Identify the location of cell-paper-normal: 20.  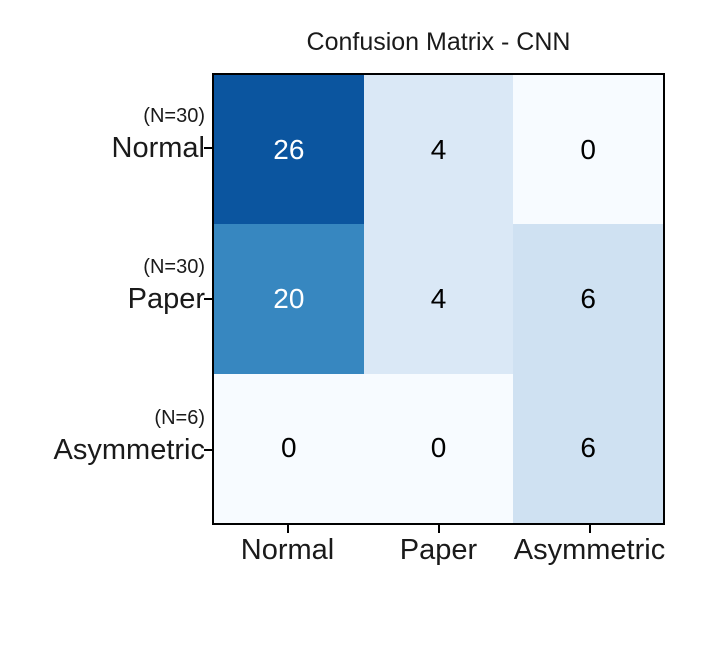
(289, 299).